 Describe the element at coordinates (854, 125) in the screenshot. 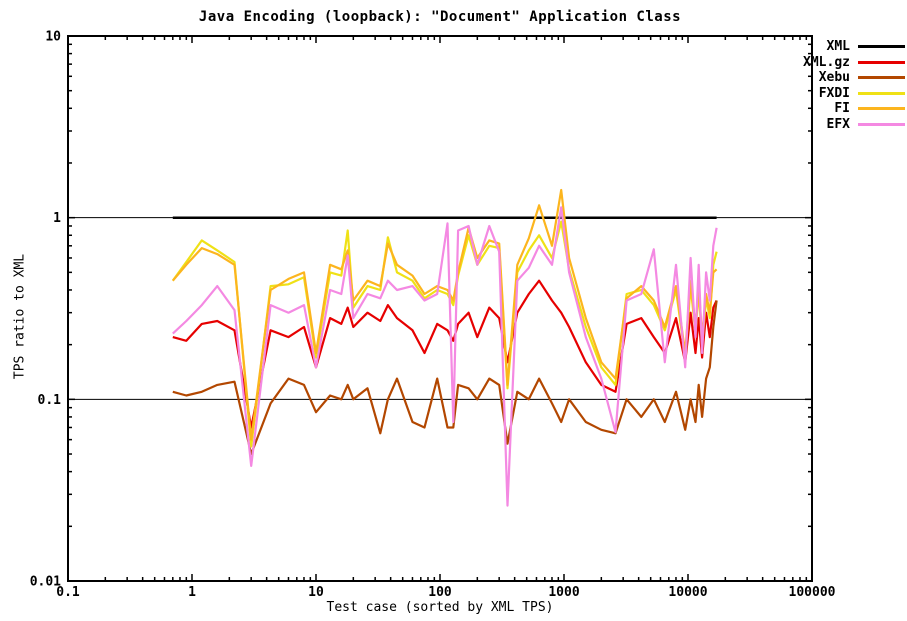

I see `legend-item-EFX: EFX` at that location.